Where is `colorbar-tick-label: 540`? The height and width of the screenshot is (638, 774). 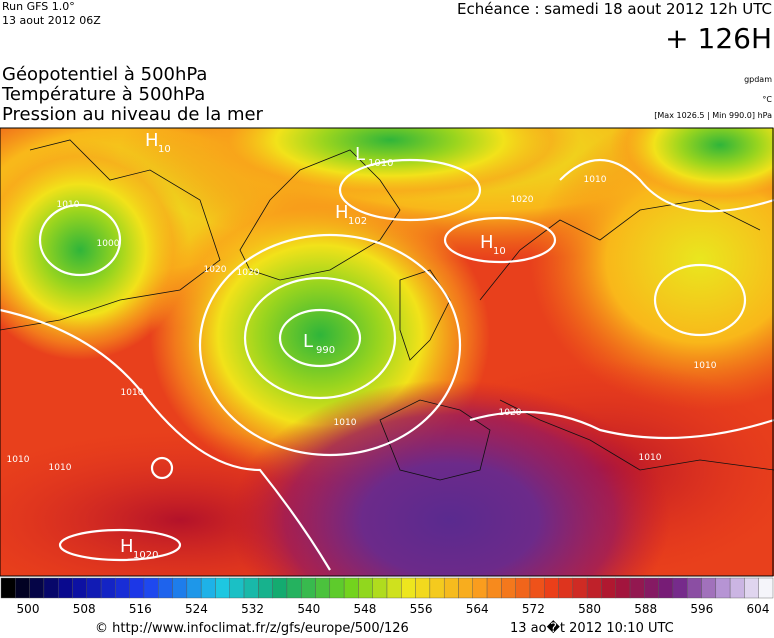
colorbar-tick-label: 540 is located at coordinates (308, 609).